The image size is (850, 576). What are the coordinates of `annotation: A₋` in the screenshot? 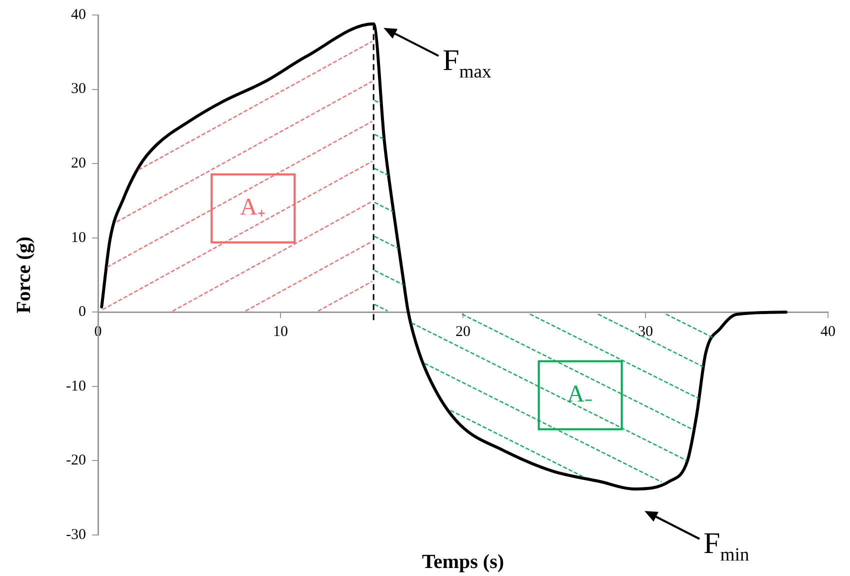 It's located at (579, 395).